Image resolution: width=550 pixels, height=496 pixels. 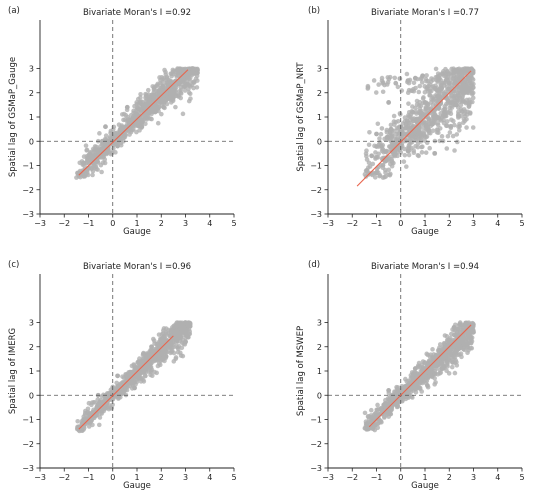 What do you see at coordinates (137, 267) in the screenshot?
I see `panel-title: Bivariate Moran's I =0.96` at bounding box center [137, 267].